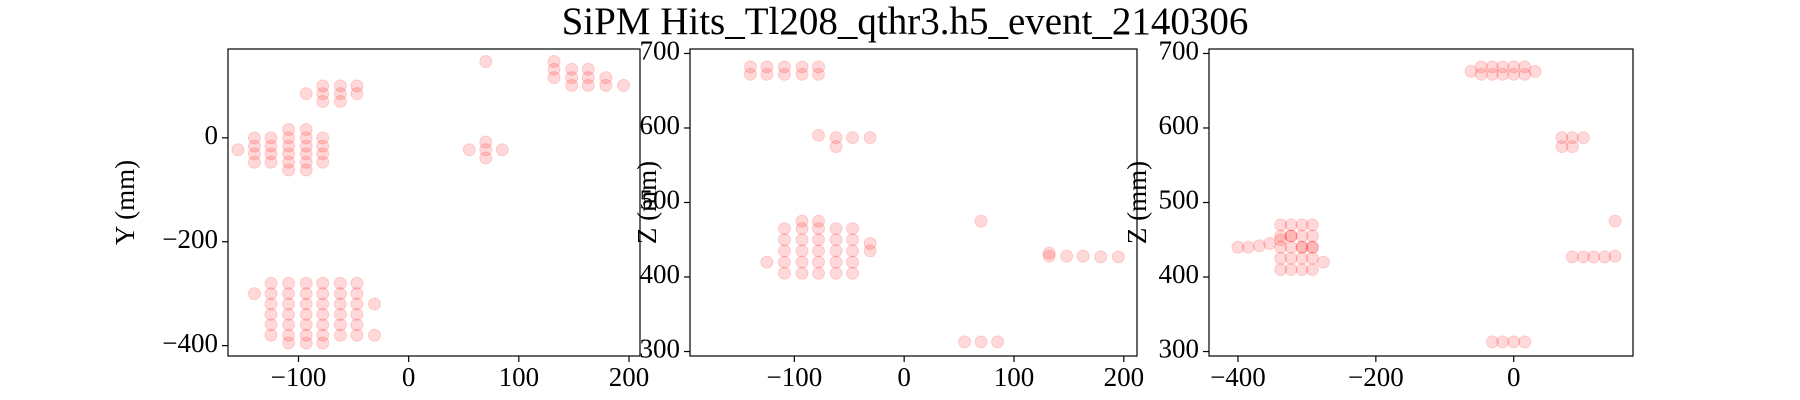 This screenshot has width=1800, height=400. What do you see at coordinates (1179, 125) in the screenshot?
I see `y-tick-label: 600` at bounding box center [1179, 125].